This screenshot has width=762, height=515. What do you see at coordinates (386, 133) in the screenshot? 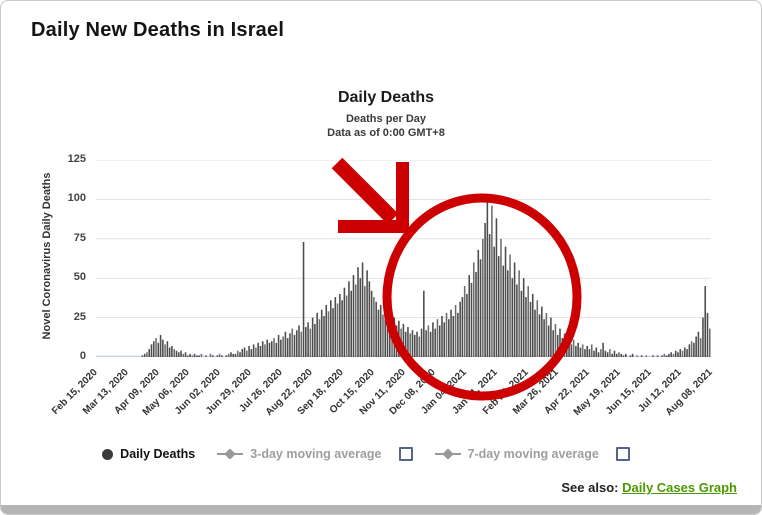
I see `chart-subtitle-2: Data as of 0:00 GMT+8` at bounding box center [386, 133].